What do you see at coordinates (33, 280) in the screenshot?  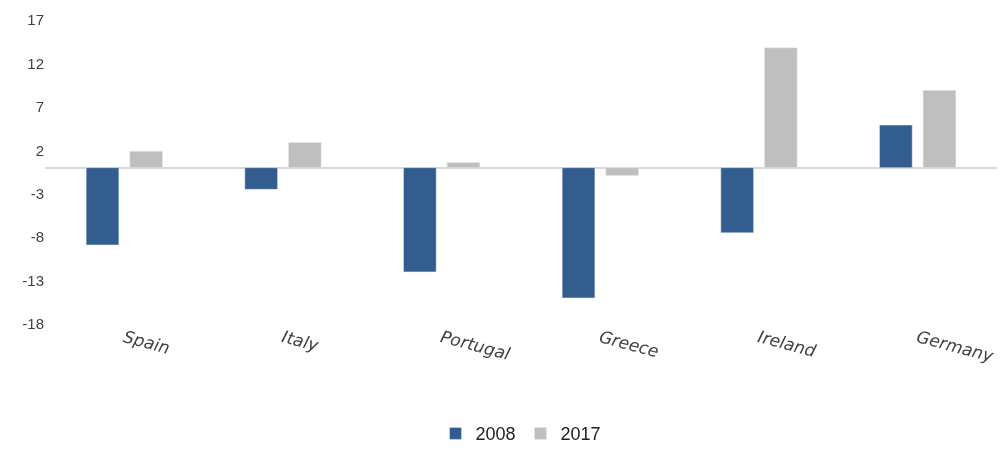 I see `y-tick-label: -13` at bounding box center [33, 280].